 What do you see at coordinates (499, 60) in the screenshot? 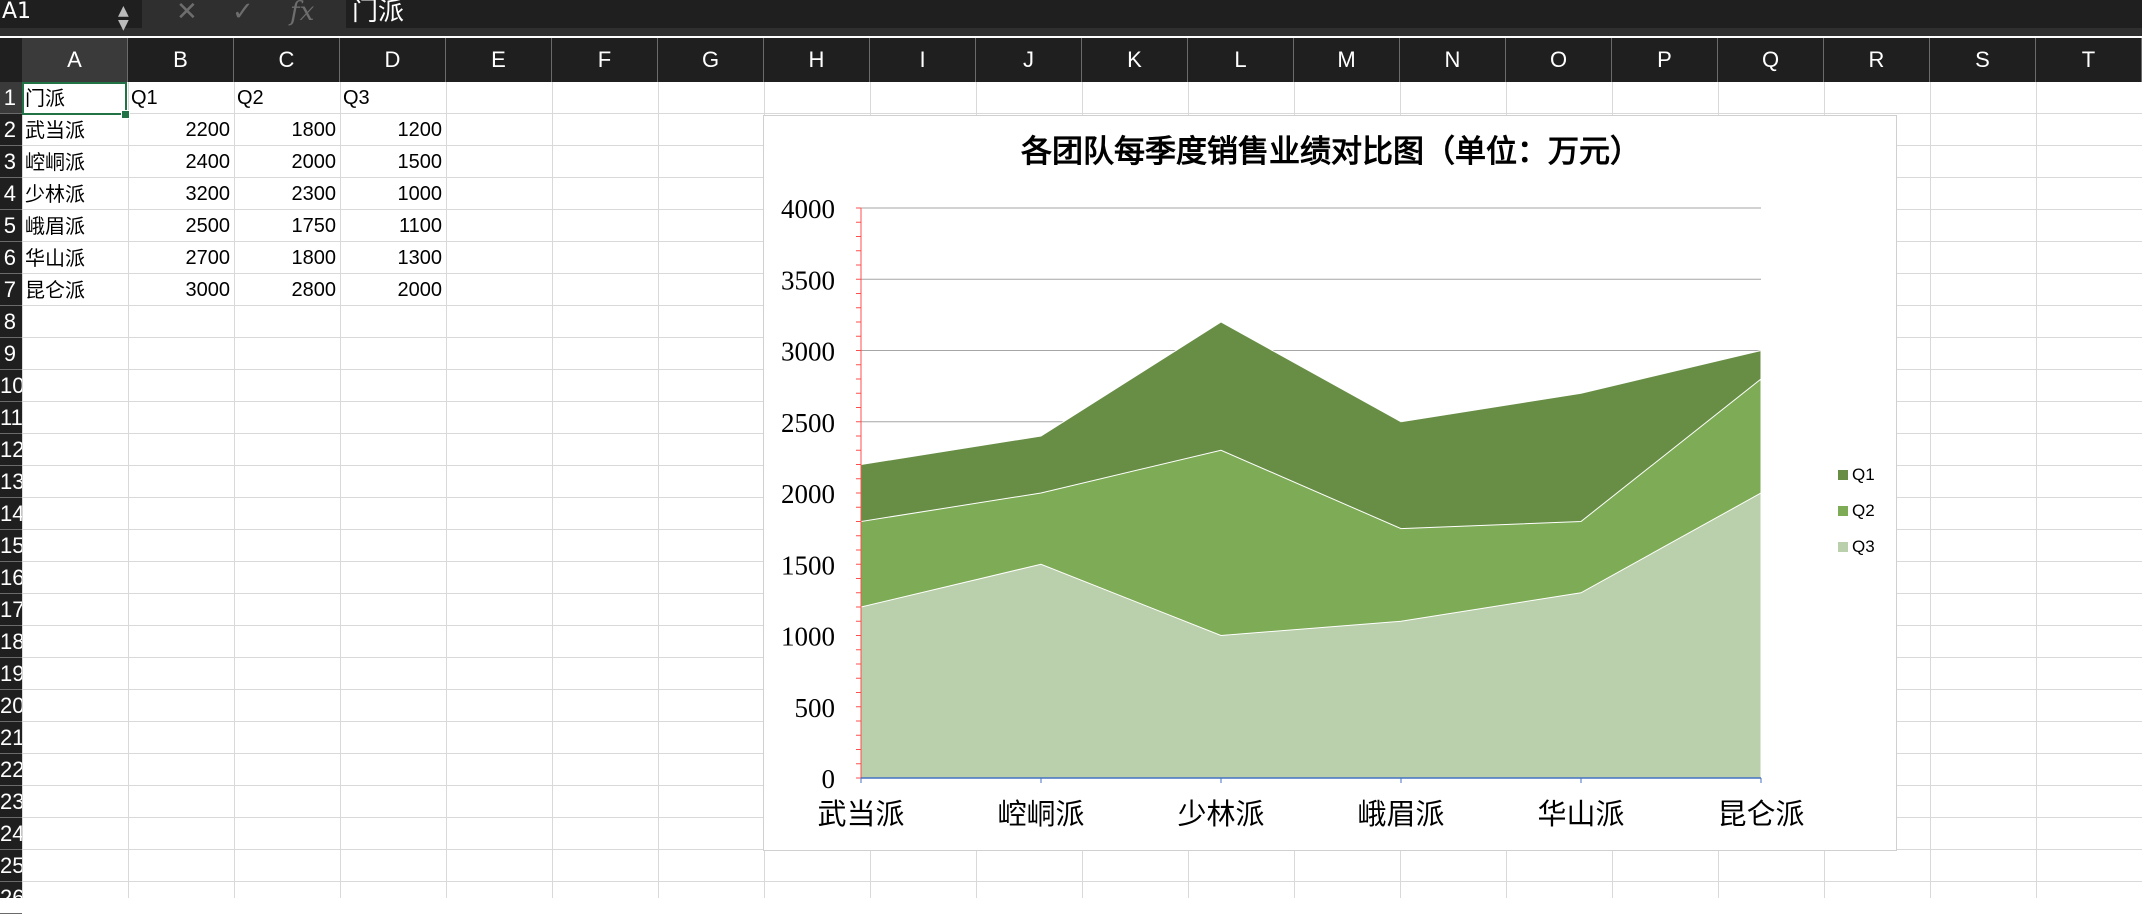
I see `column-header-e: E` at bounding box center [499, 60].